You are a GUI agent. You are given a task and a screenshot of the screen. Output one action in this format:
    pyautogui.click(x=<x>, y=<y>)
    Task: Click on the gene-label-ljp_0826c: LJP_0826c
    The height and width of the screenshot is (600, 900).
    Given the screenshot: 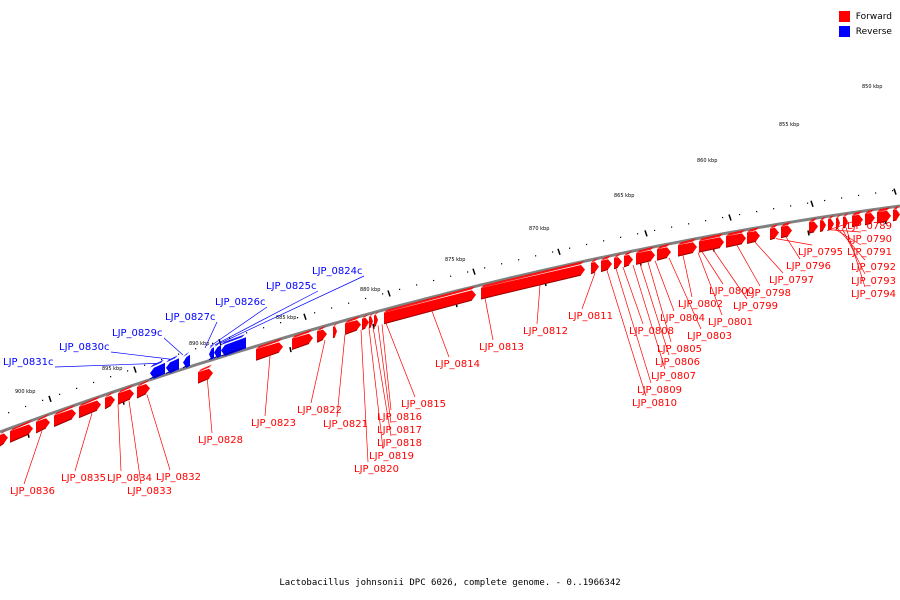 What is the action you would take?
    pyautogui.click(x=238, y=322)
    